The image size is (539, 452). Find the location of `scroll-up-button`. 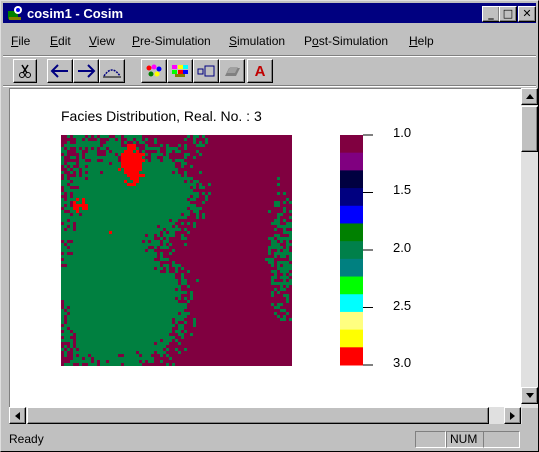

scroll-up-button is located at coordinates (529, 96).